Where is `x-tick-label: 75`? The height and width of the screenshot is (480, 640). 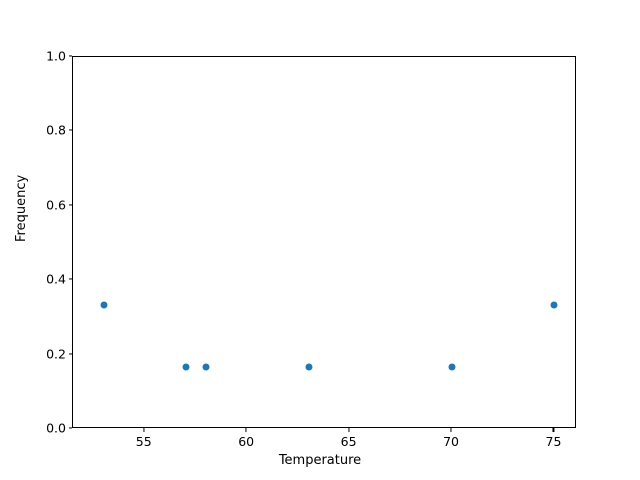
x-tick-label: 75 is located at coordinates (553, 441).